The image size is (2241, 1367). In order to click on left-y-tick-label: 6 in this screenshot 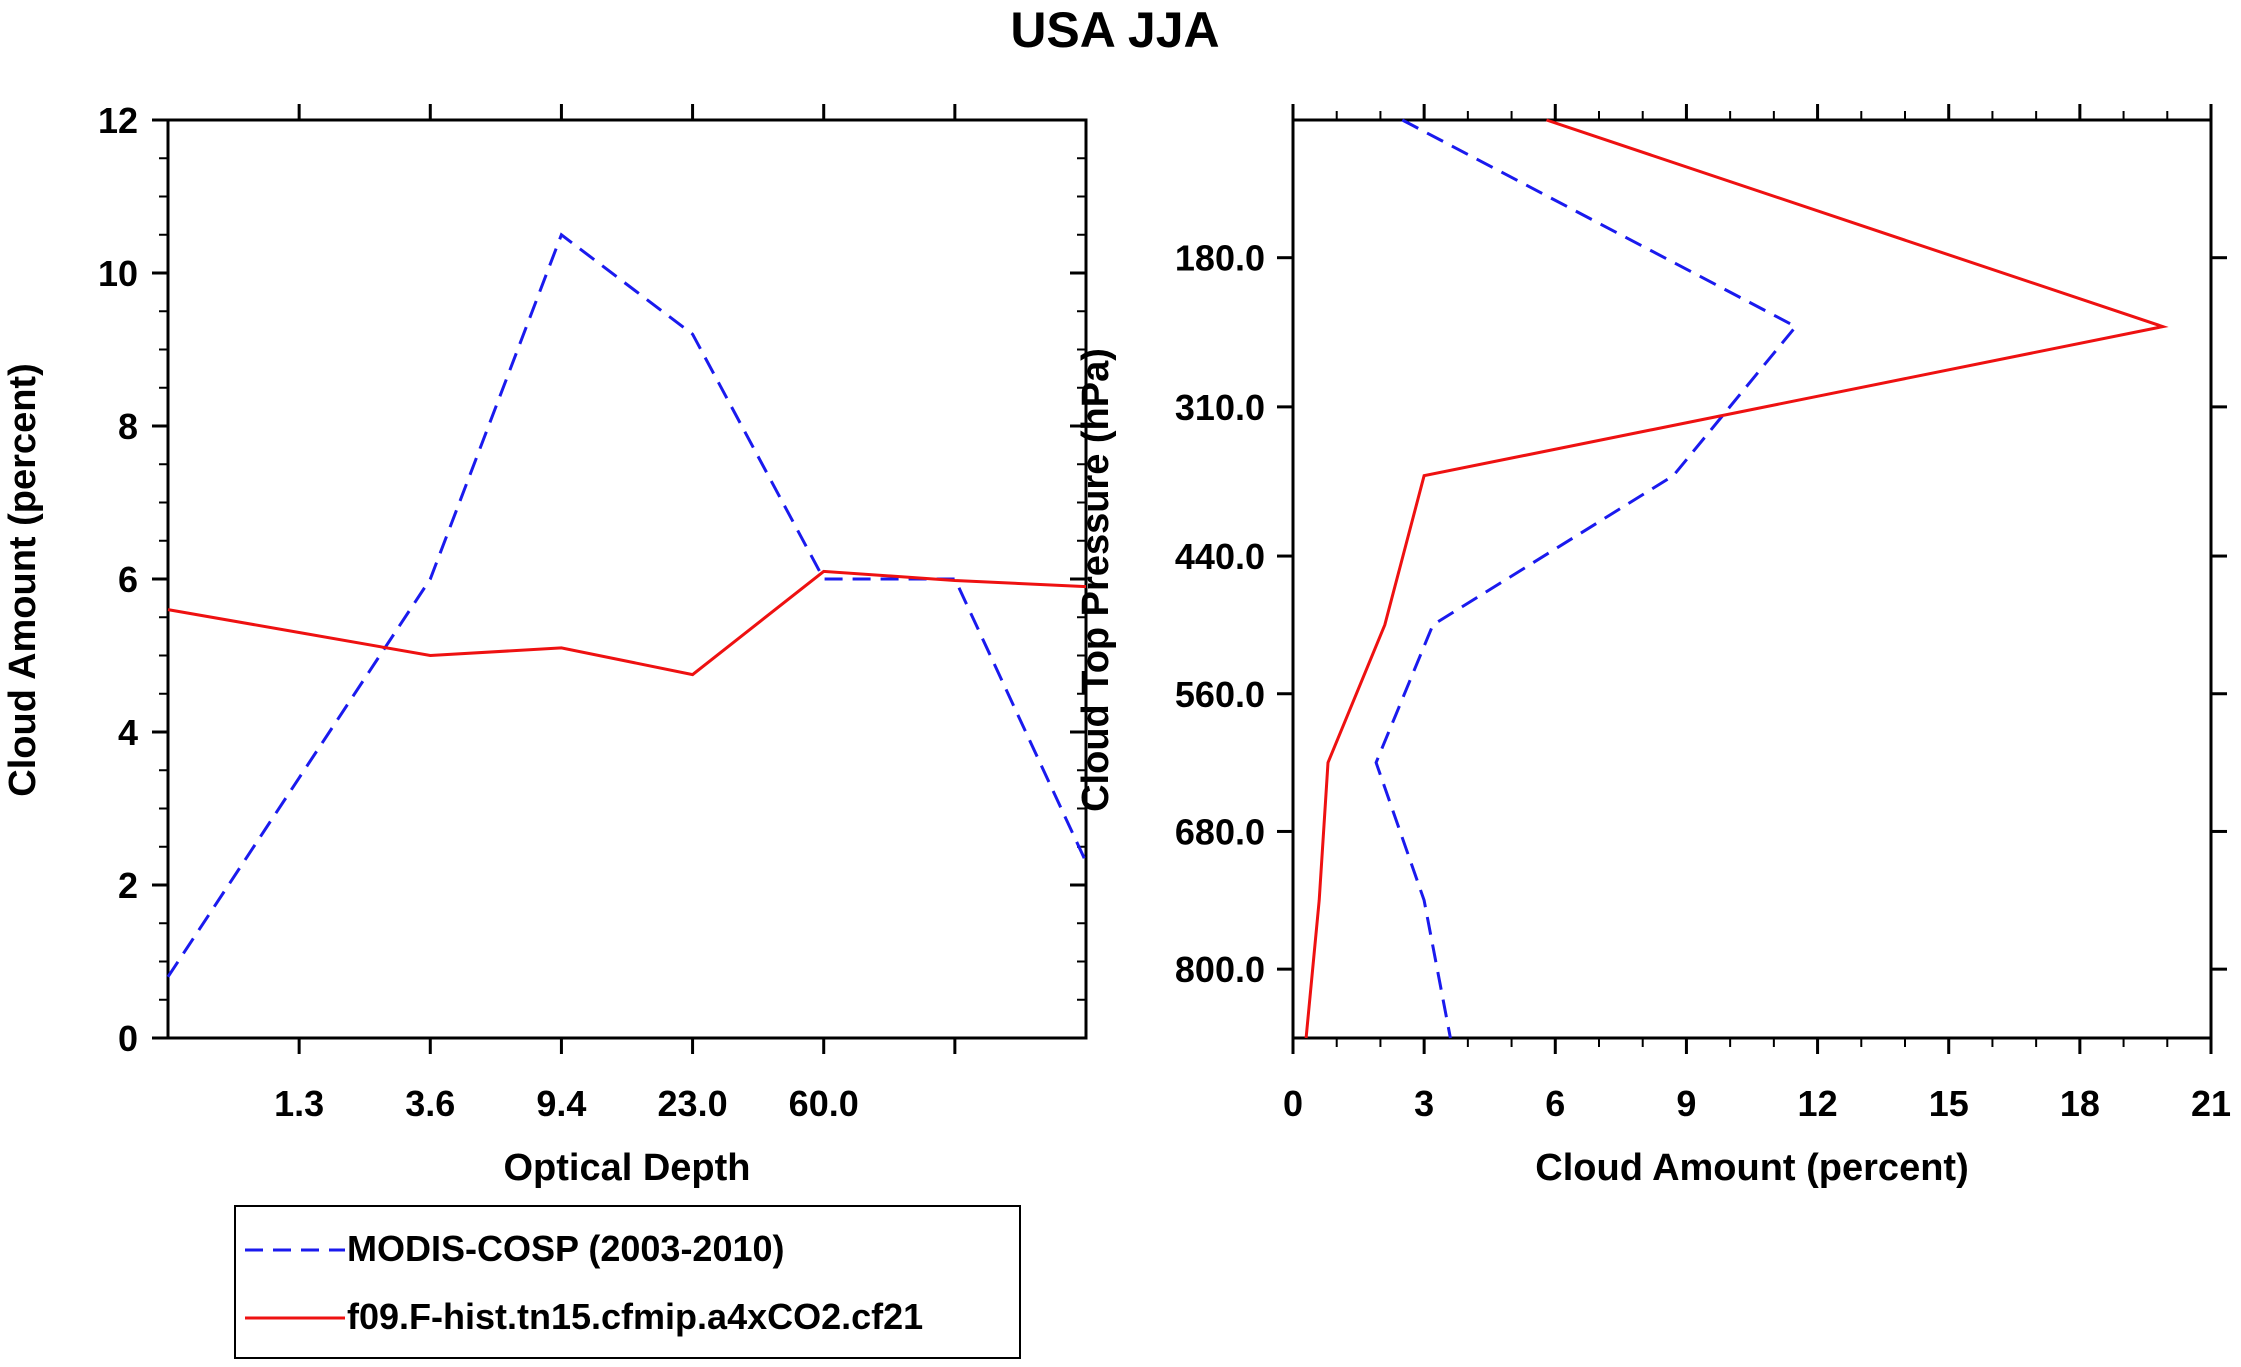, I will do `click(128, 579)`.